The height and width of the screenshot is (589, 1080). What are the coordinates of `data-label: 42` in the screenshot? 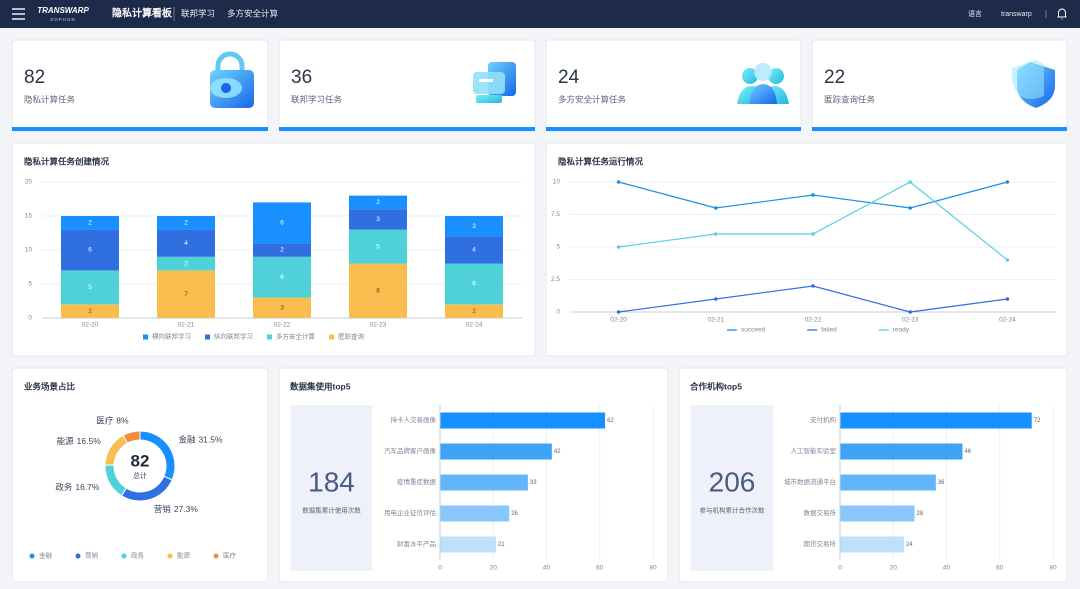 It's located at (557, 452).